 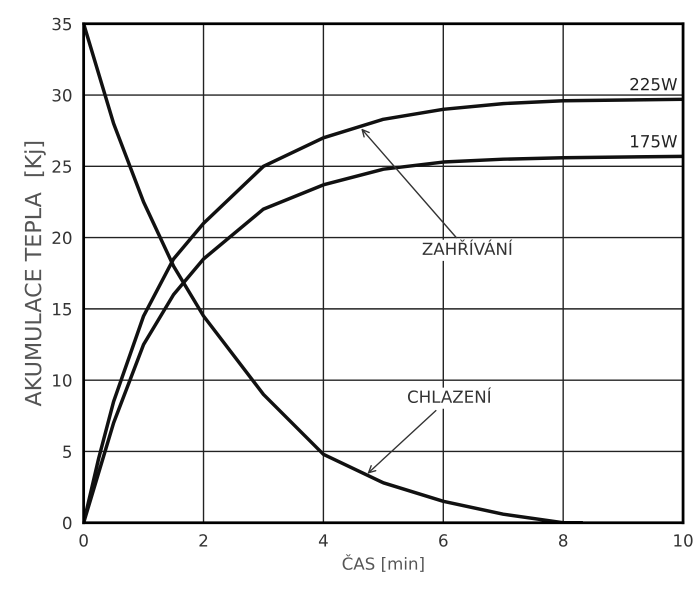 I want to click on series-label: 175W, so click(x=654, y=141).